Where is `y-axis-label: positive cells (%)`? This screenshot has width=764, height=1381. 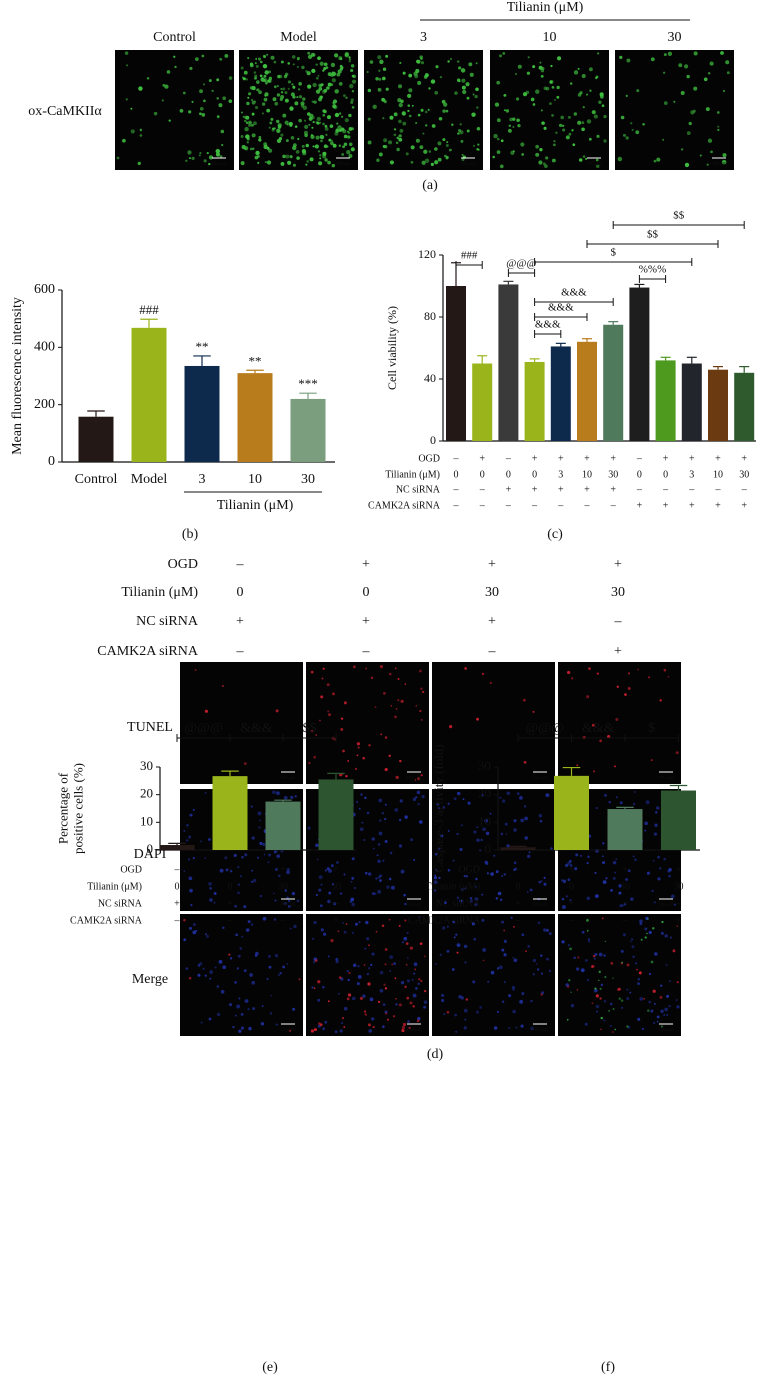 y-axis-label: positive cells (%) is located at coordinates (77, 808).